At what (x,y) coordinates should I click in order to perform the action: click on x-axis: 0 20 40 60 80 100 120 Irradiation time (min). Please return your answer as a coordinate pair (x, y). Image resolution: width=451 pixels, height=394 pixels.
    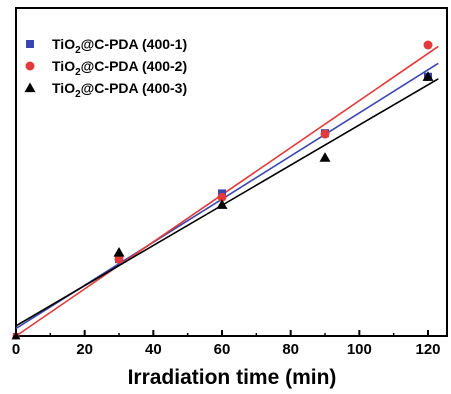
    Looking at the image, I should click on (226, 359).